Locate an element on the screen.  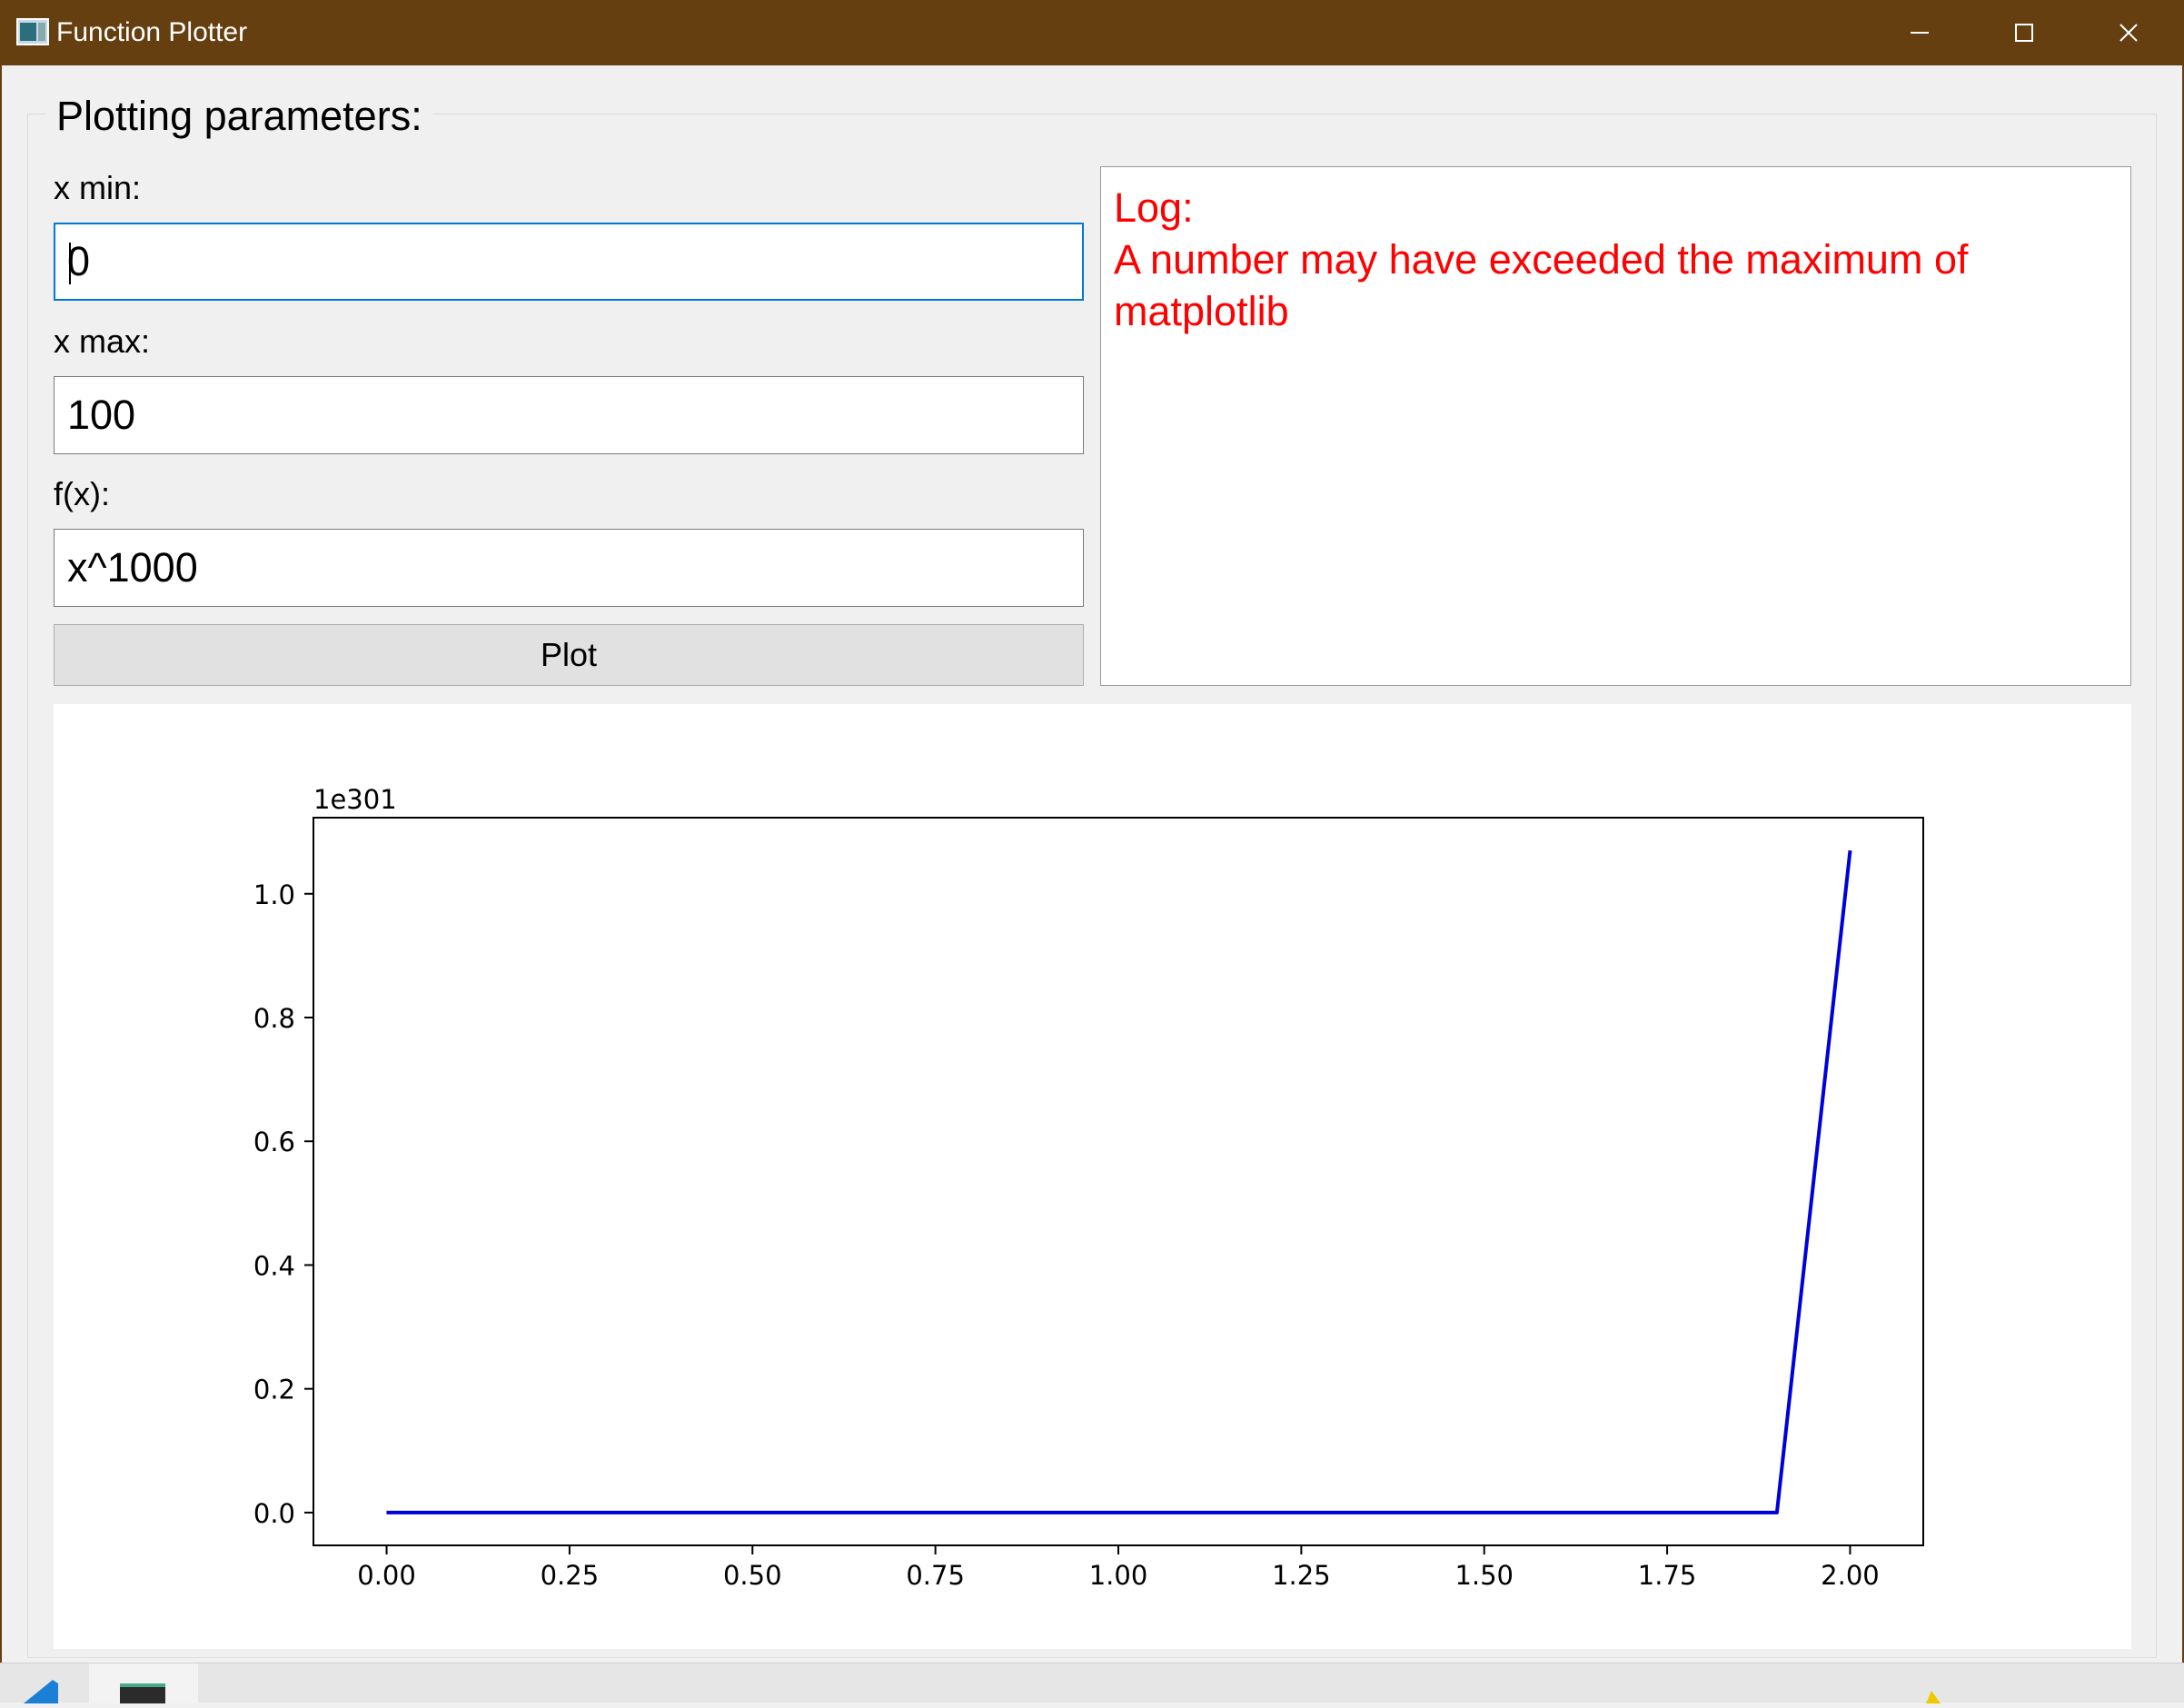
close-button is located at coordinates (2128, 32).